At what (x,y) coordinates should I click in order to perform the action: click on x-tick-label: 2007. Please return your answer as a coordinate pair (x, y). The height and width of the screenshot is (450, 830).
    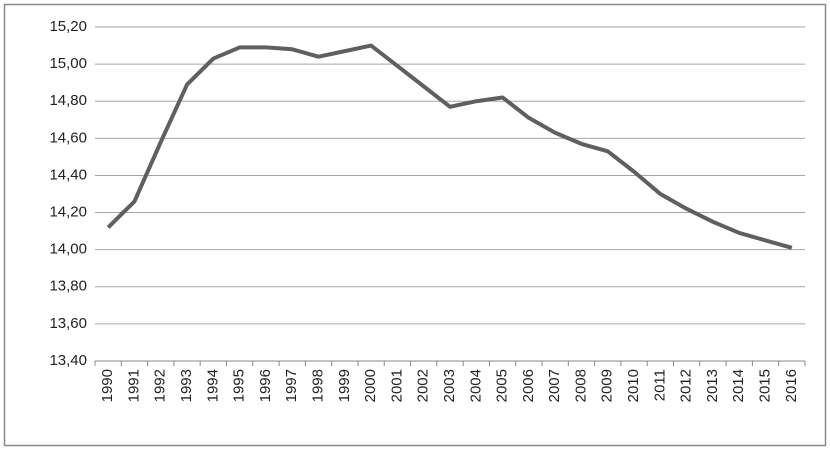
    Looking at the image, I should click on (554, 385).